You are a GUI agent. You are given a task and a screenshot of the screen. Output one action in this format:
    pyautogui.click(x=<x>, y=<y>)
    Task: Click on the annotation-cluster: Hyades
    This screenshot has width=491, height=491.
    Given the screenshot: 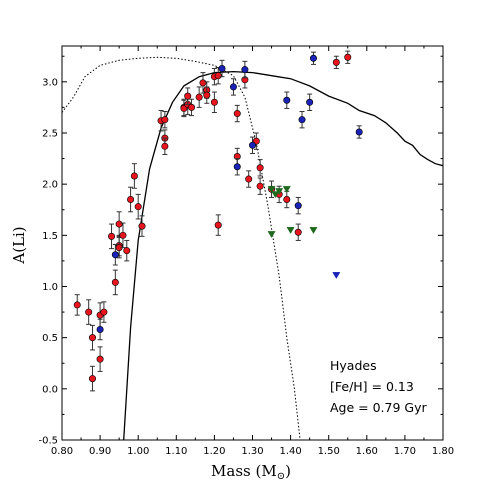 What is the action you would take?
    pyautogui.click(x=353, y=365)
    